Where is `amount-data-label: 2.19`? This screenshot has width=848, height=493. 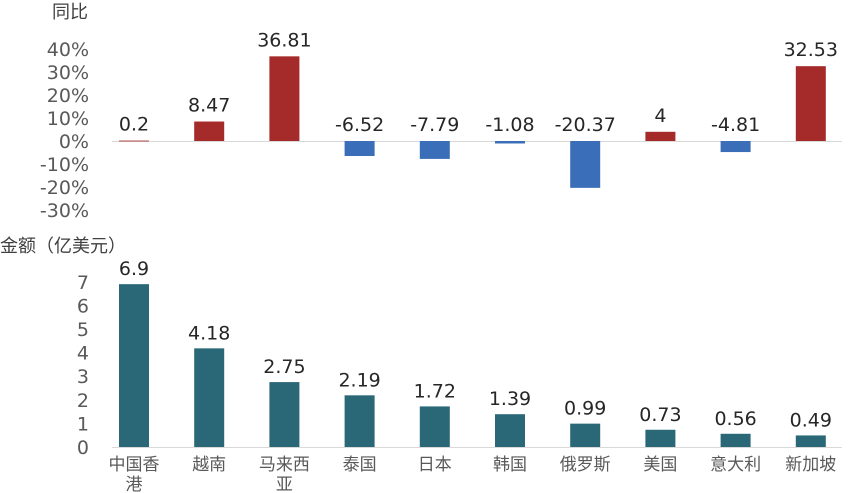 amount-data-label: 2.19 is located at coordinates (359, 380).